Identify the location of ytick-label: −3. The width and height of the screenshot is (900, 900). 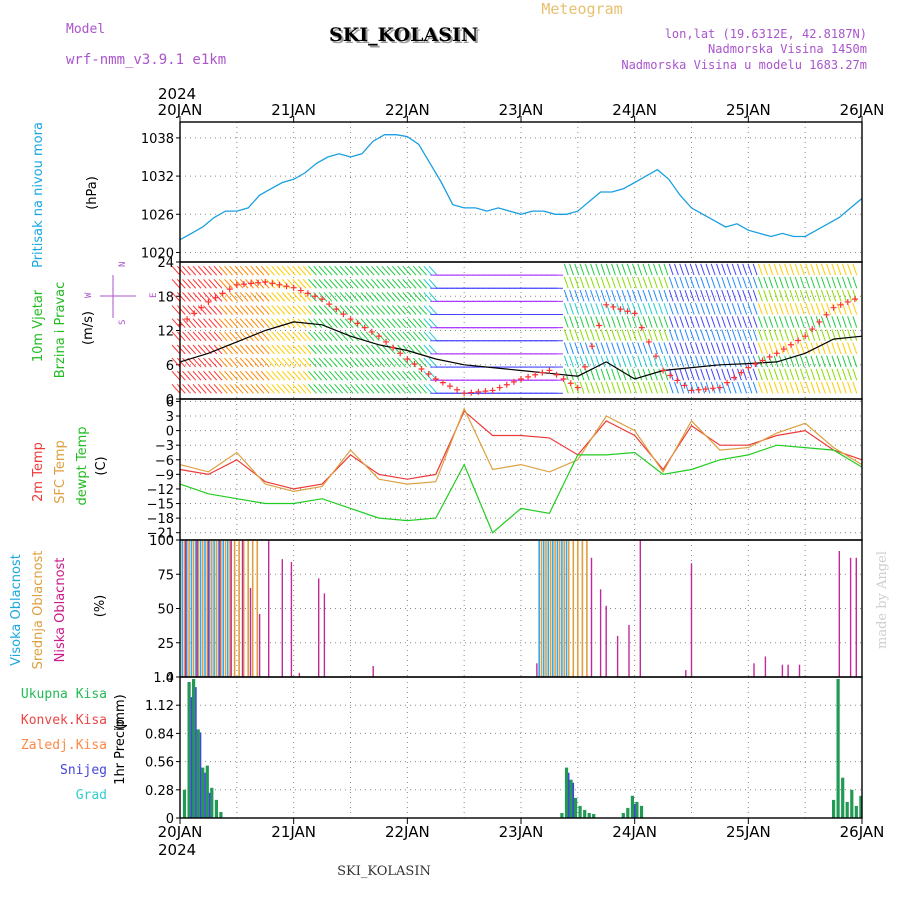
(164, 446).